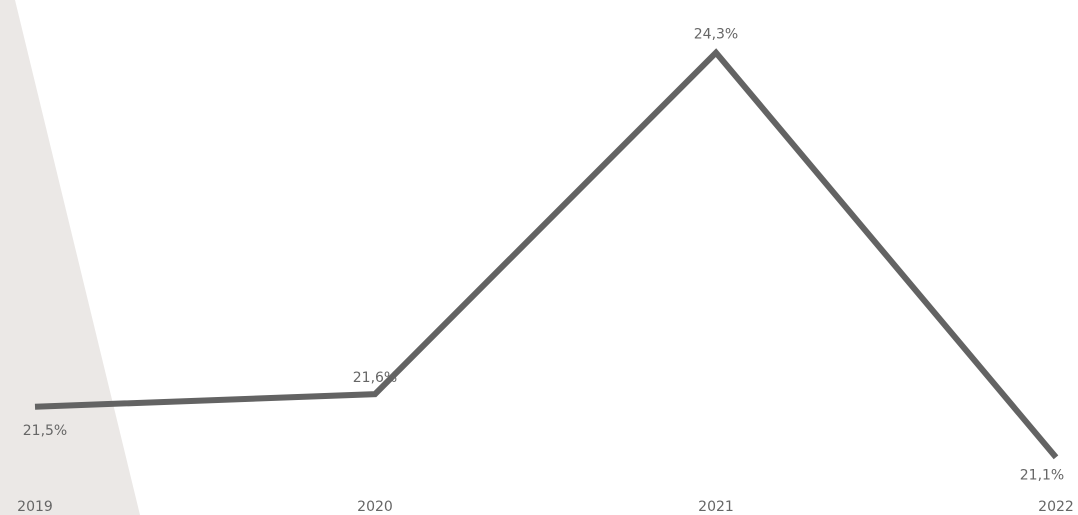  Describe the element at coordinates (1056, 507) in the screenshot. I see `x-tick-label-2022: 2022` at that location.